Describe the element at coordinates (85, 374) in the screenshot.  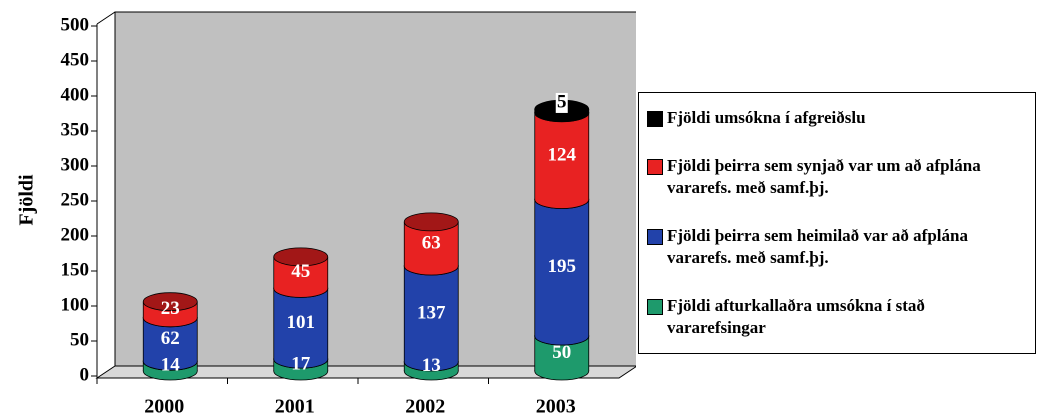
I see `y-tick-label: 0` at that location.